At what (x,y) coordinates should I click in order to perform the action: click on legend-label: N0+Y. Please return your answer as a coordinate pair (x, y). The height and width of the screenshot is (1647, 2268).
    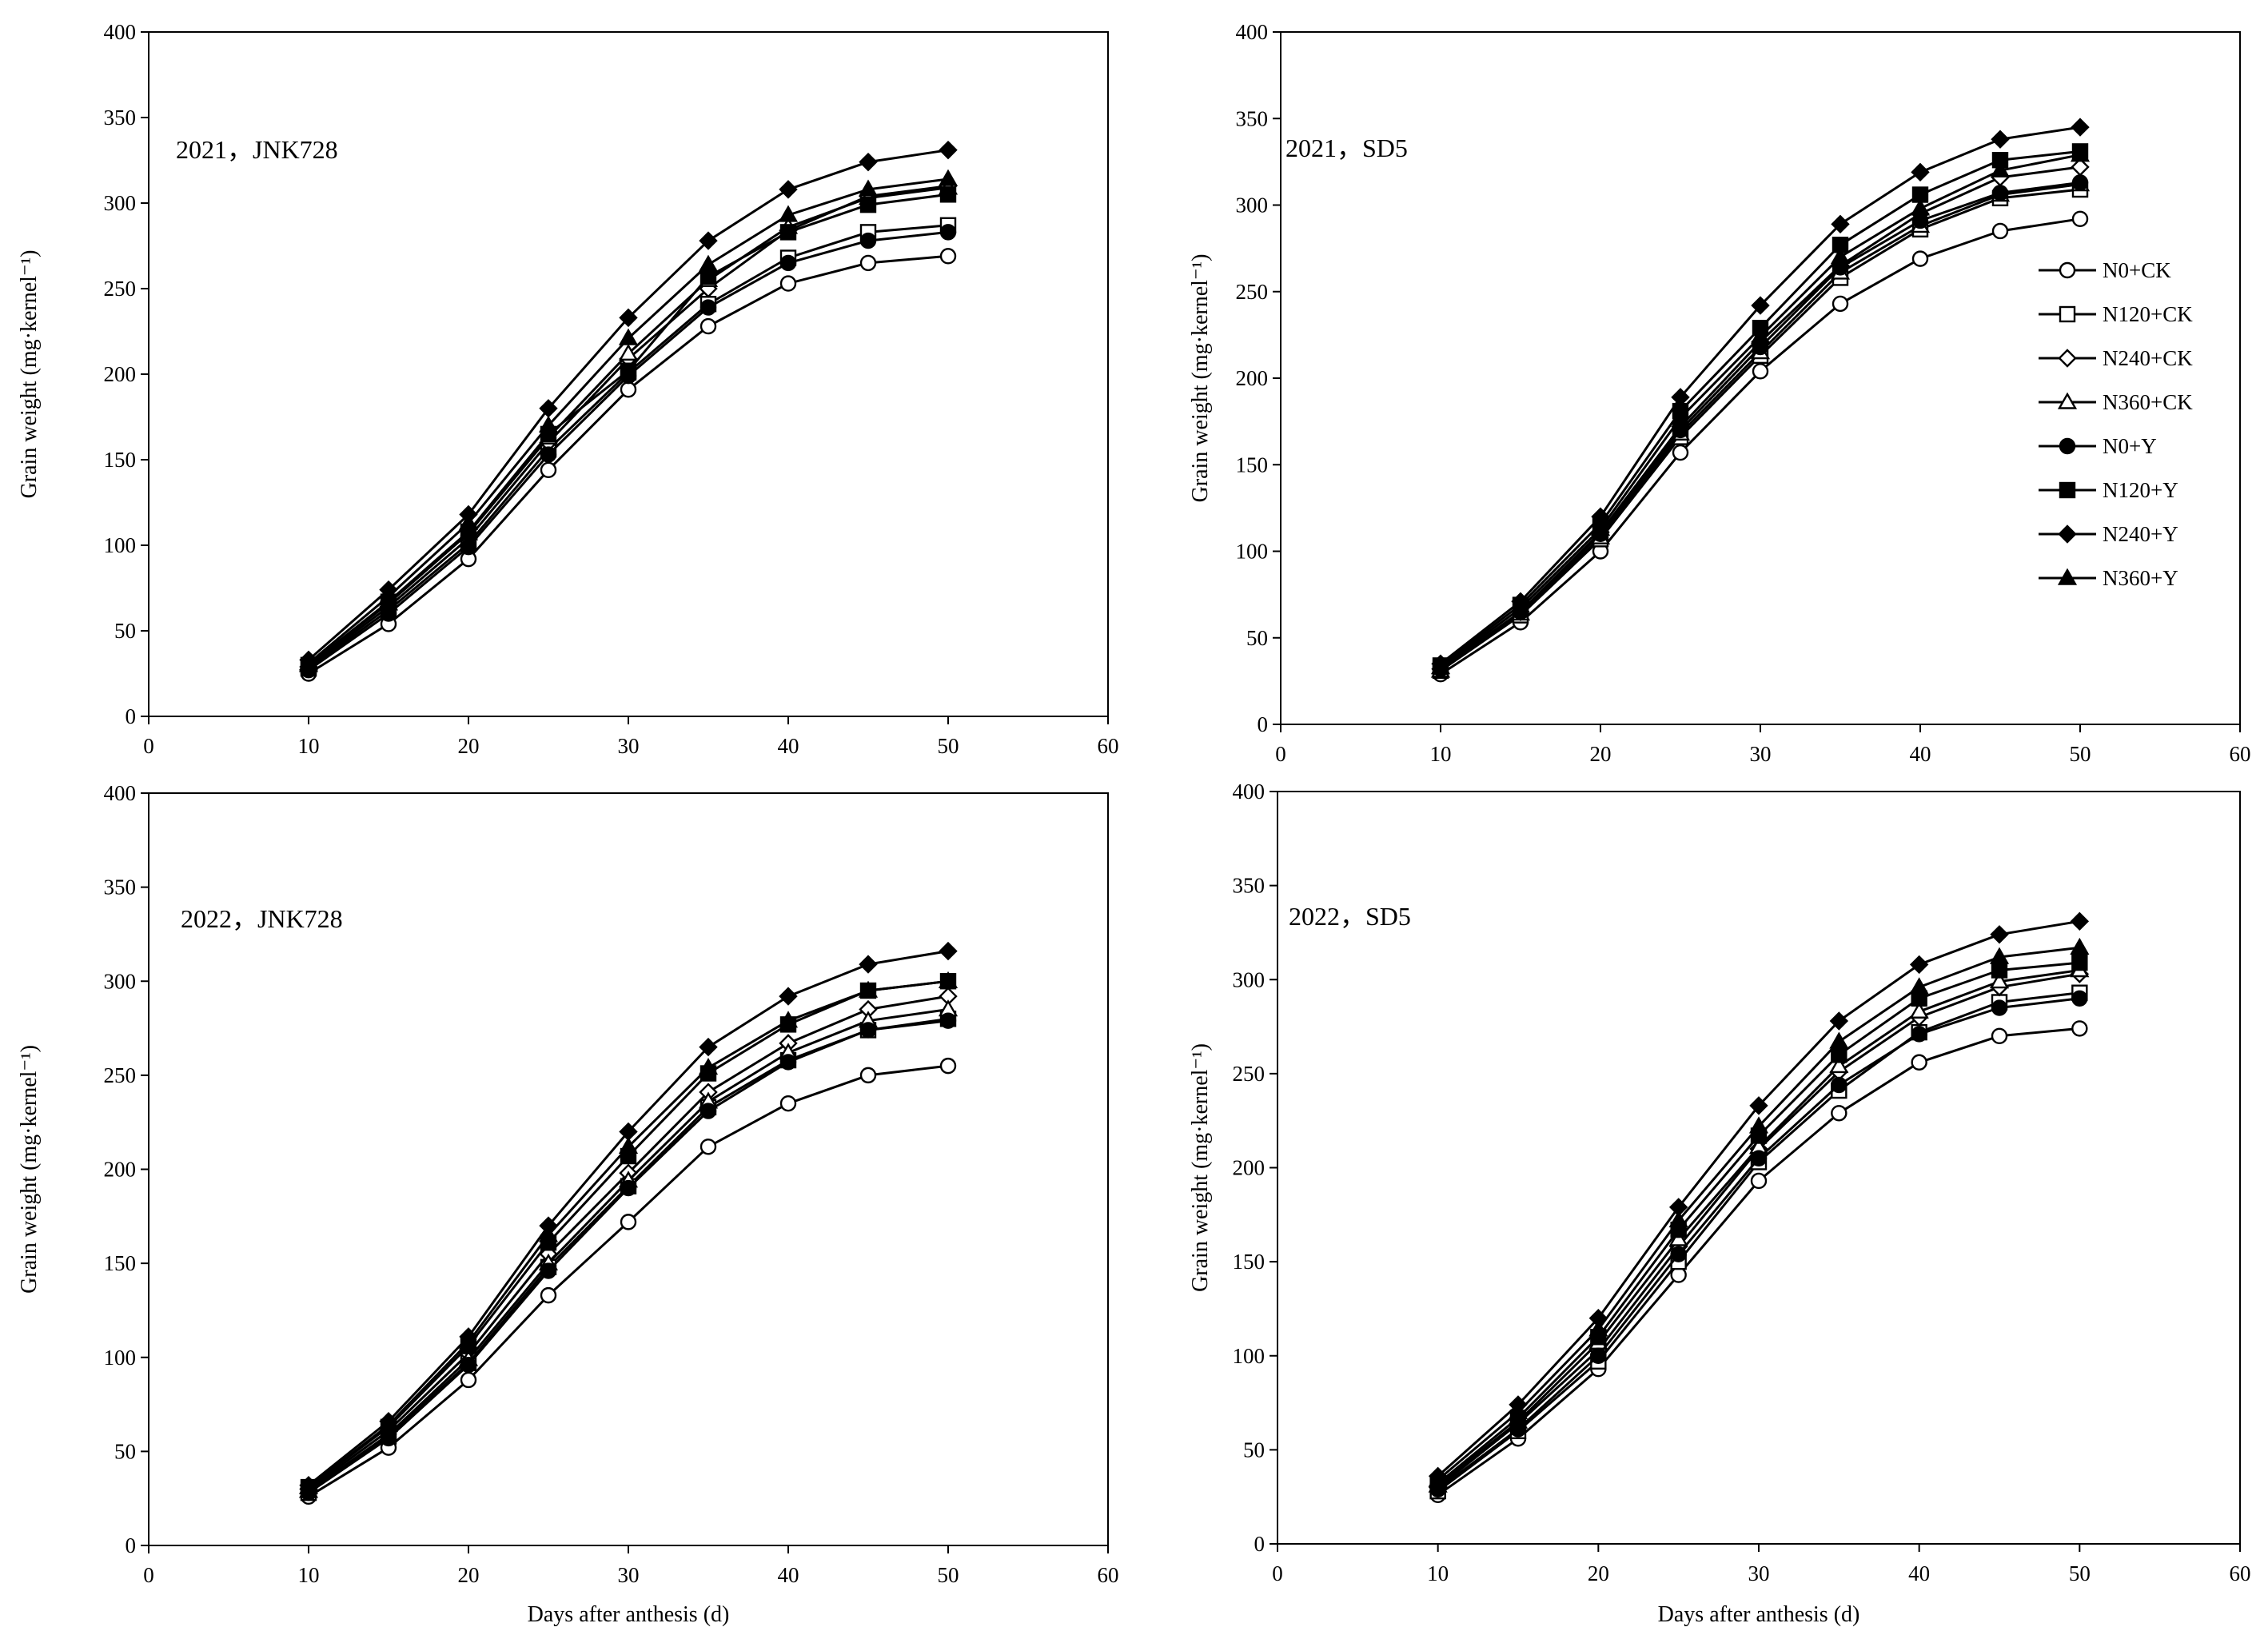
    Looking at the image, I should click on (2130, 446).